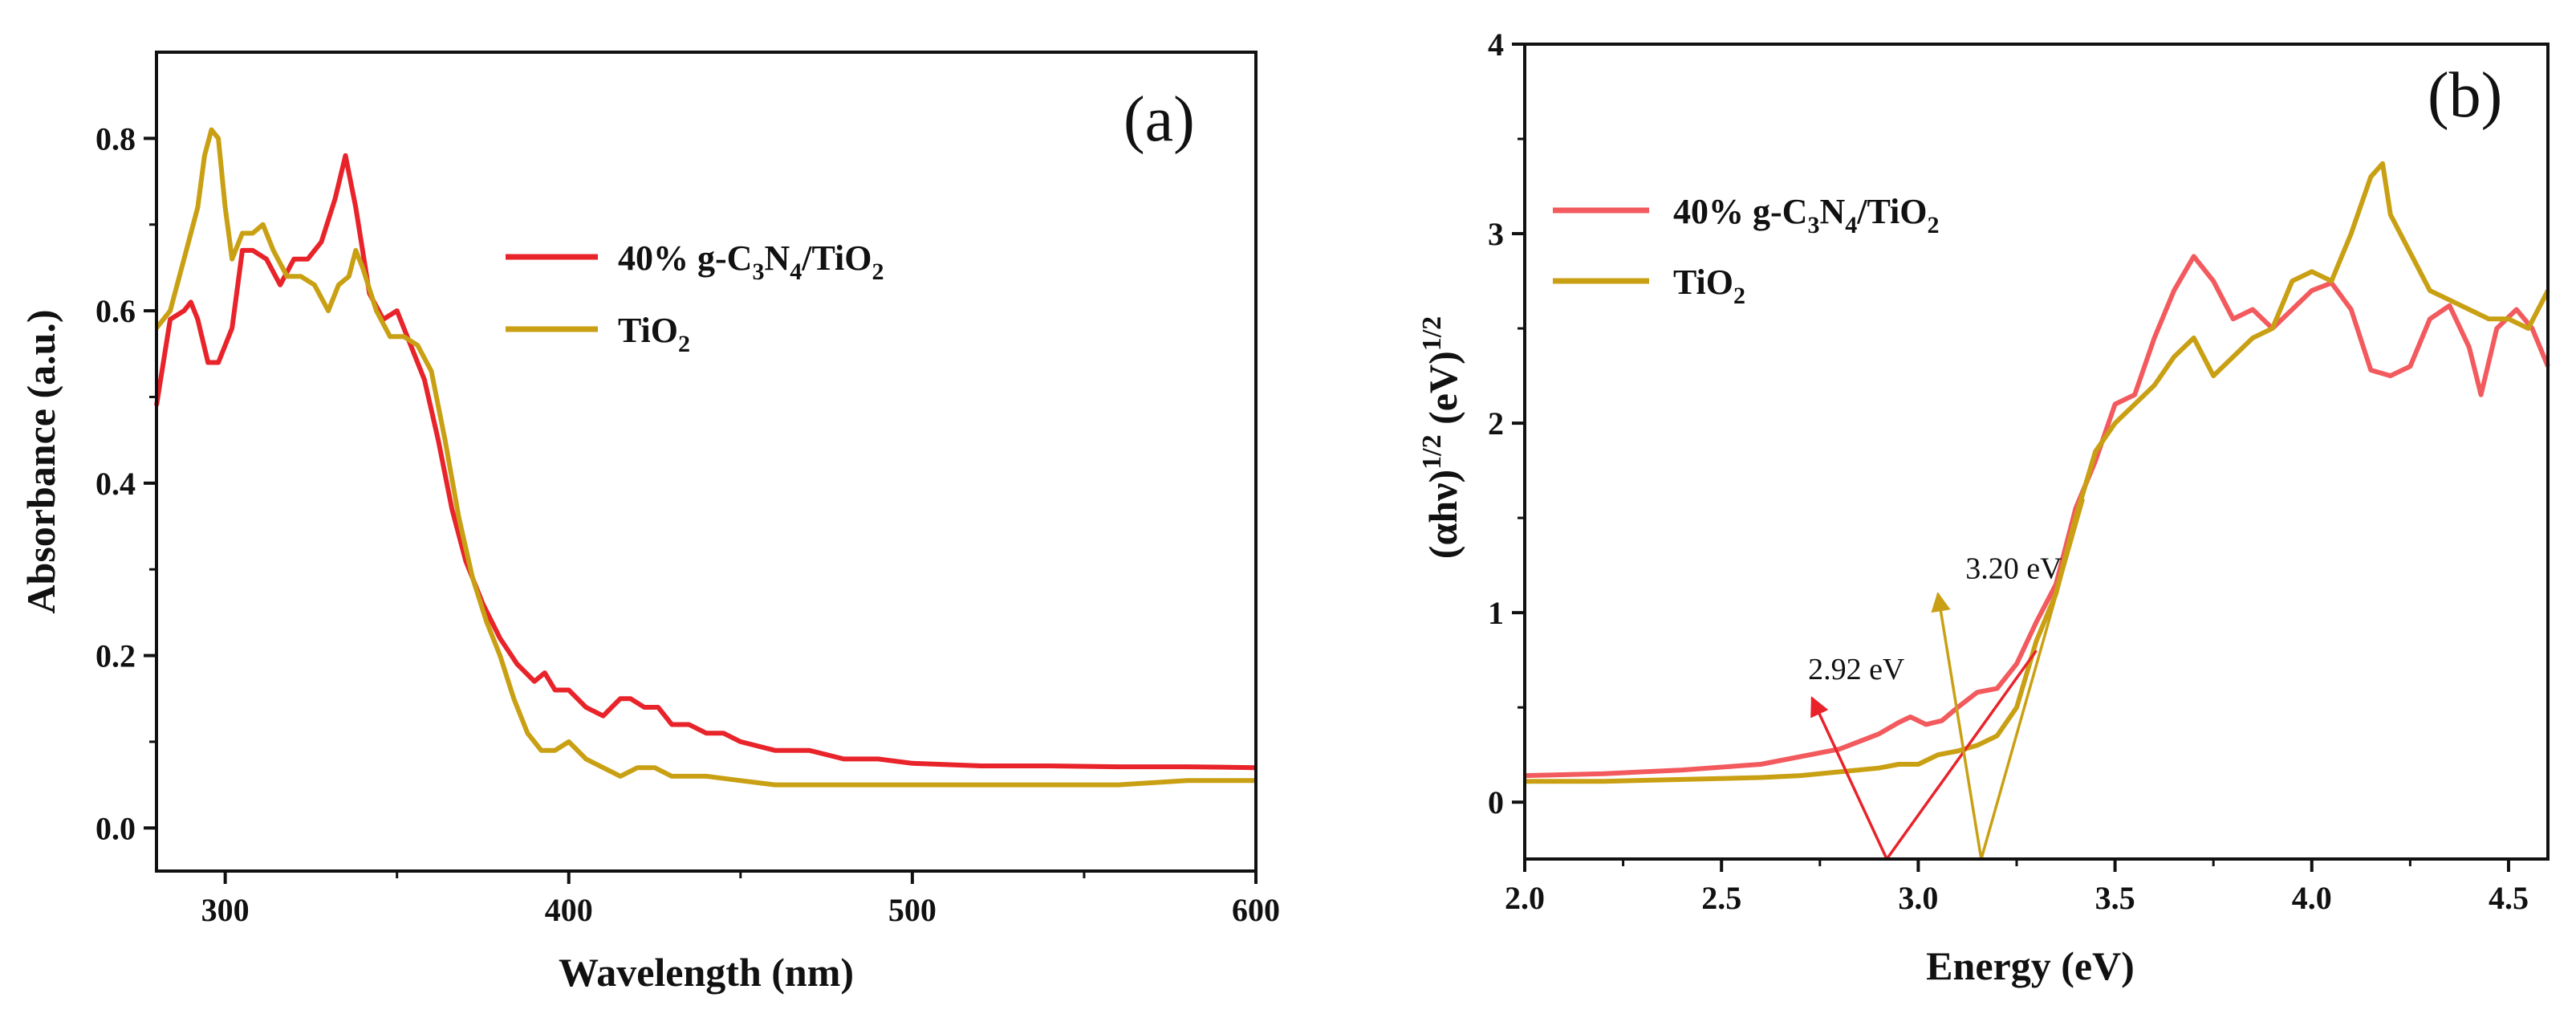  What do you see at coordinates (2465, 96) in the screenshot?
I see `panel-b-label: (b)` at bounding box center [2465, 96].